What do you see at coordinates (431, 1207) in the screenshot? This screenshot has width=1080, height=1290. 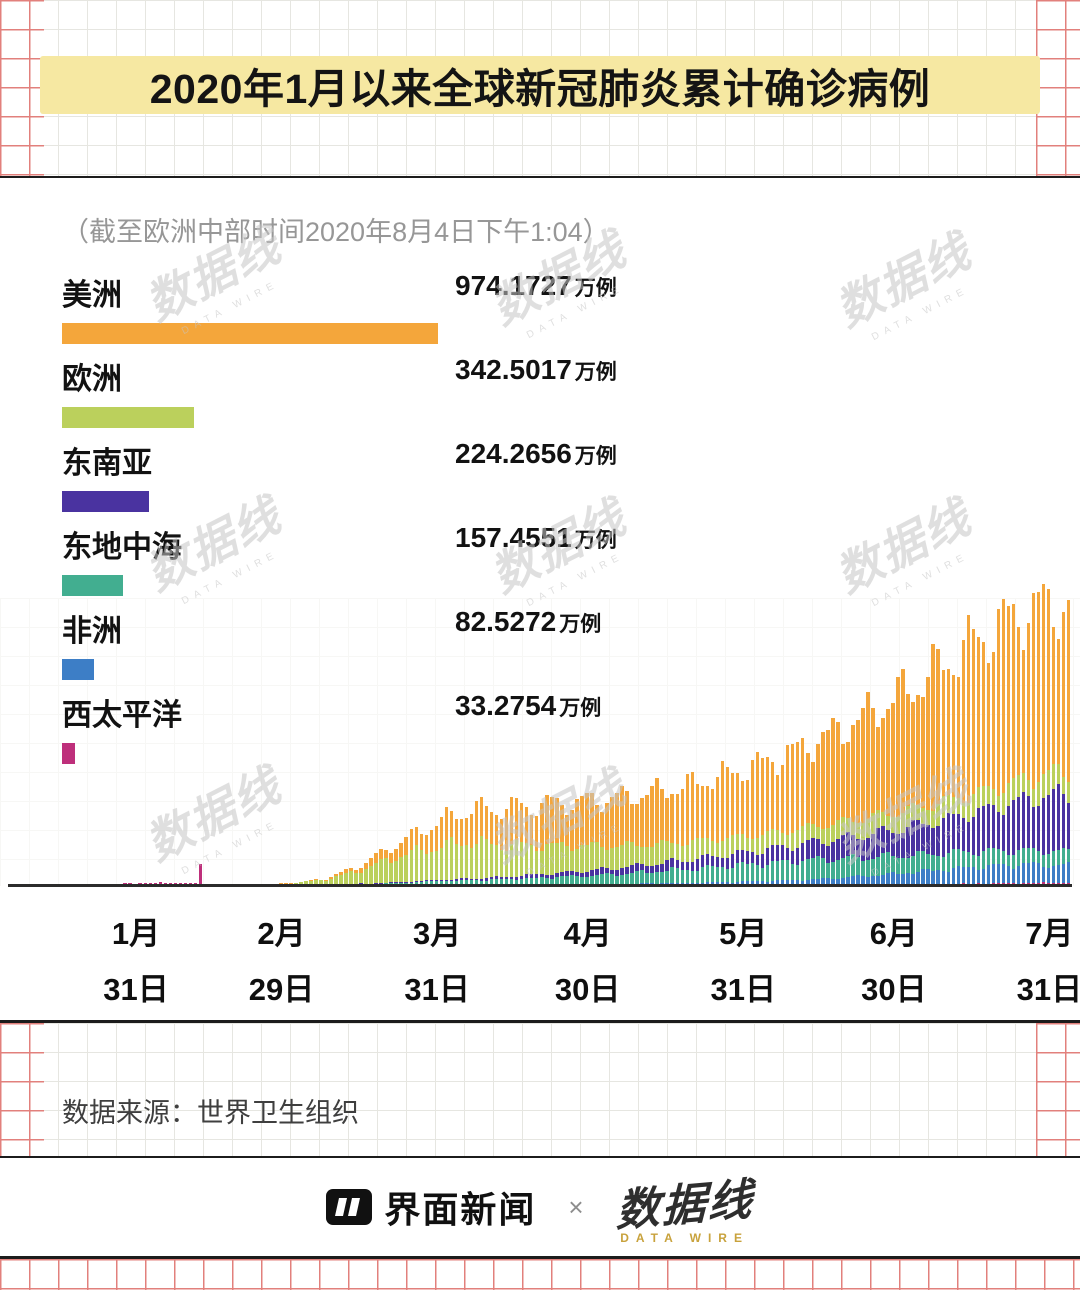 I see `jiemian-logo: 界面新闻` at bounding box center [431, 1207].